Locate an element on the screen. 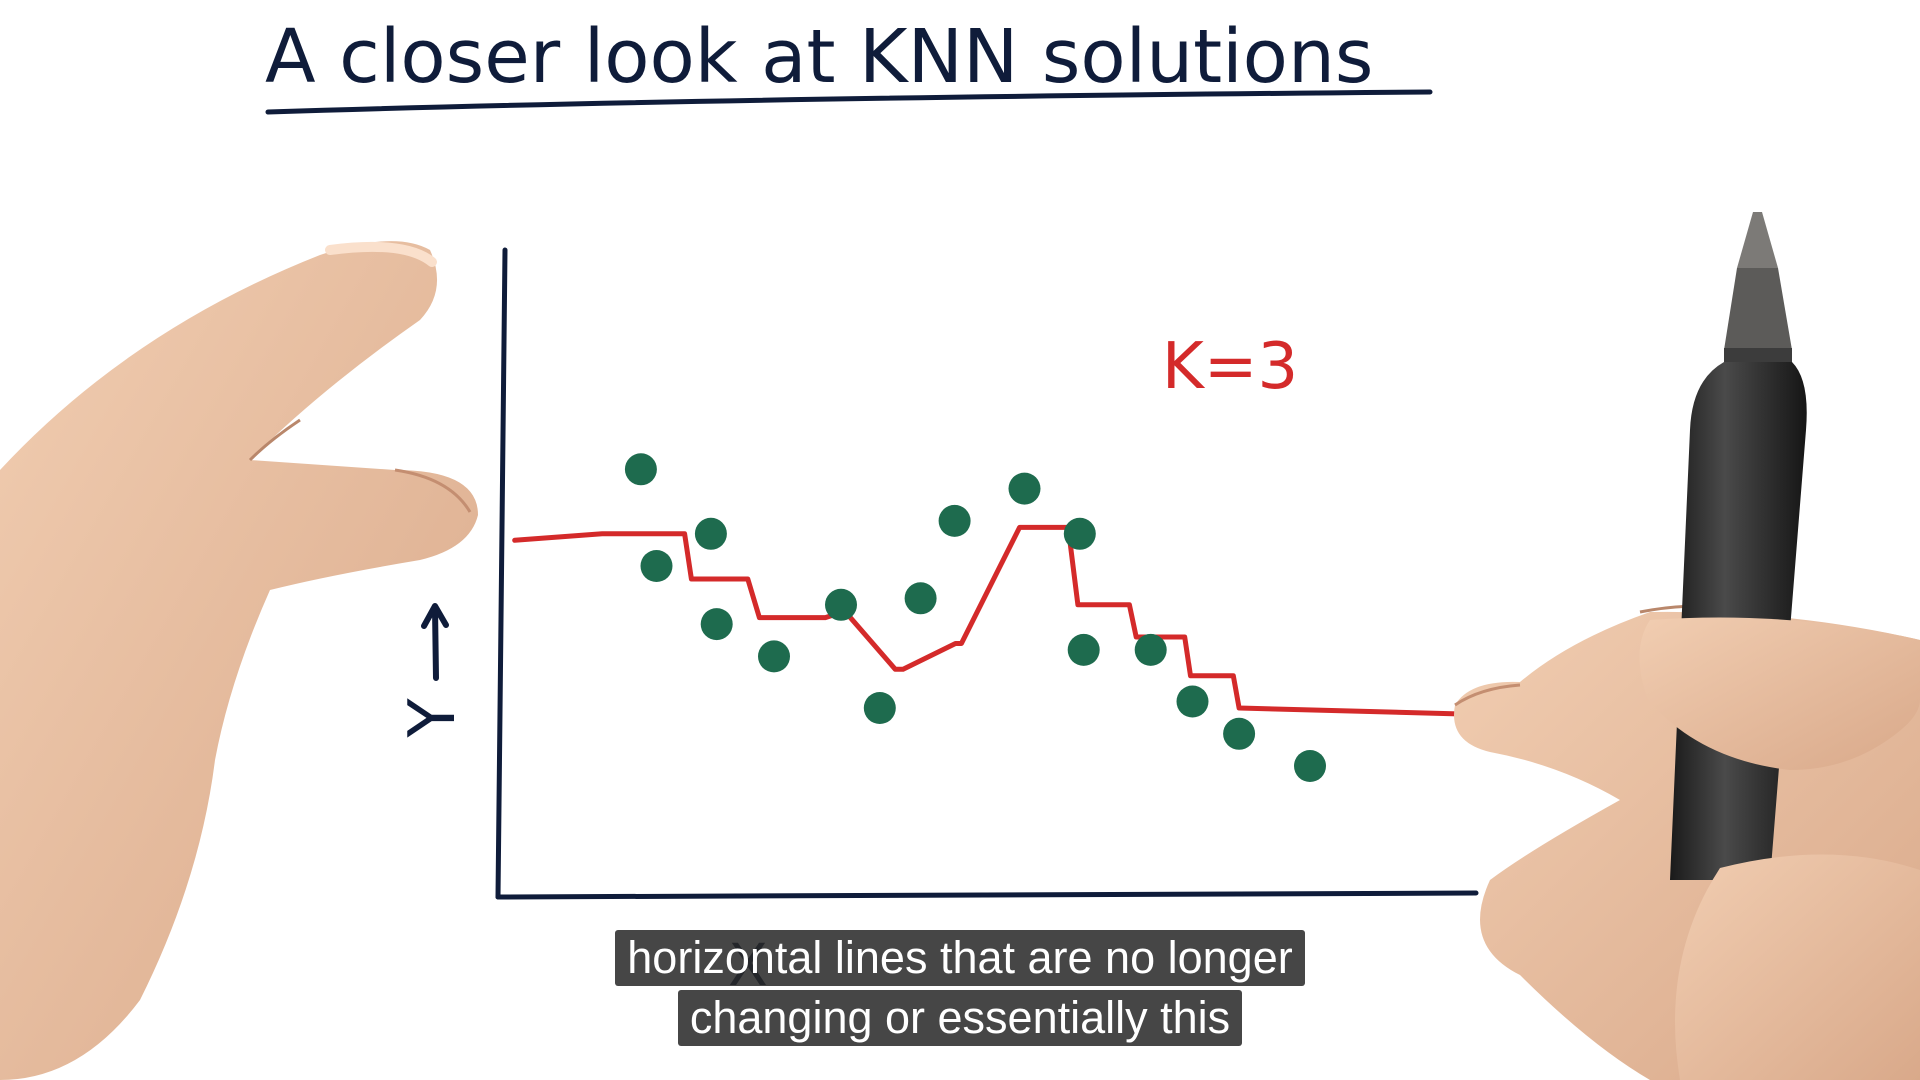 The width and height of the screenshot is (1920, 1080). k-annotation: K=3 is located at coordinates (1230, 367).